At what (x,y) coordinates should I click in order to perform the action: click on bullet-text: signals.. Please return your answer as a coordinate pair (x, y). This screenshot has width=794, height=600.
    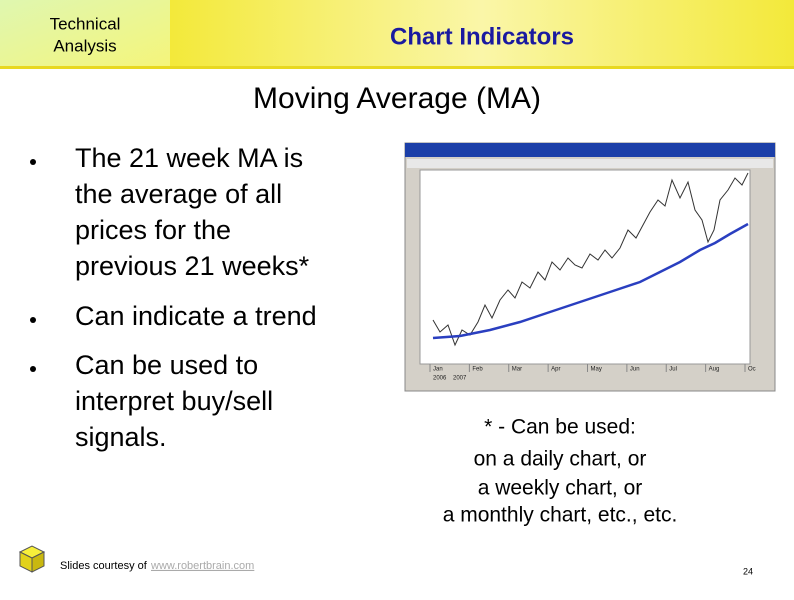
    Looking at the image, I should click on (121, 437).